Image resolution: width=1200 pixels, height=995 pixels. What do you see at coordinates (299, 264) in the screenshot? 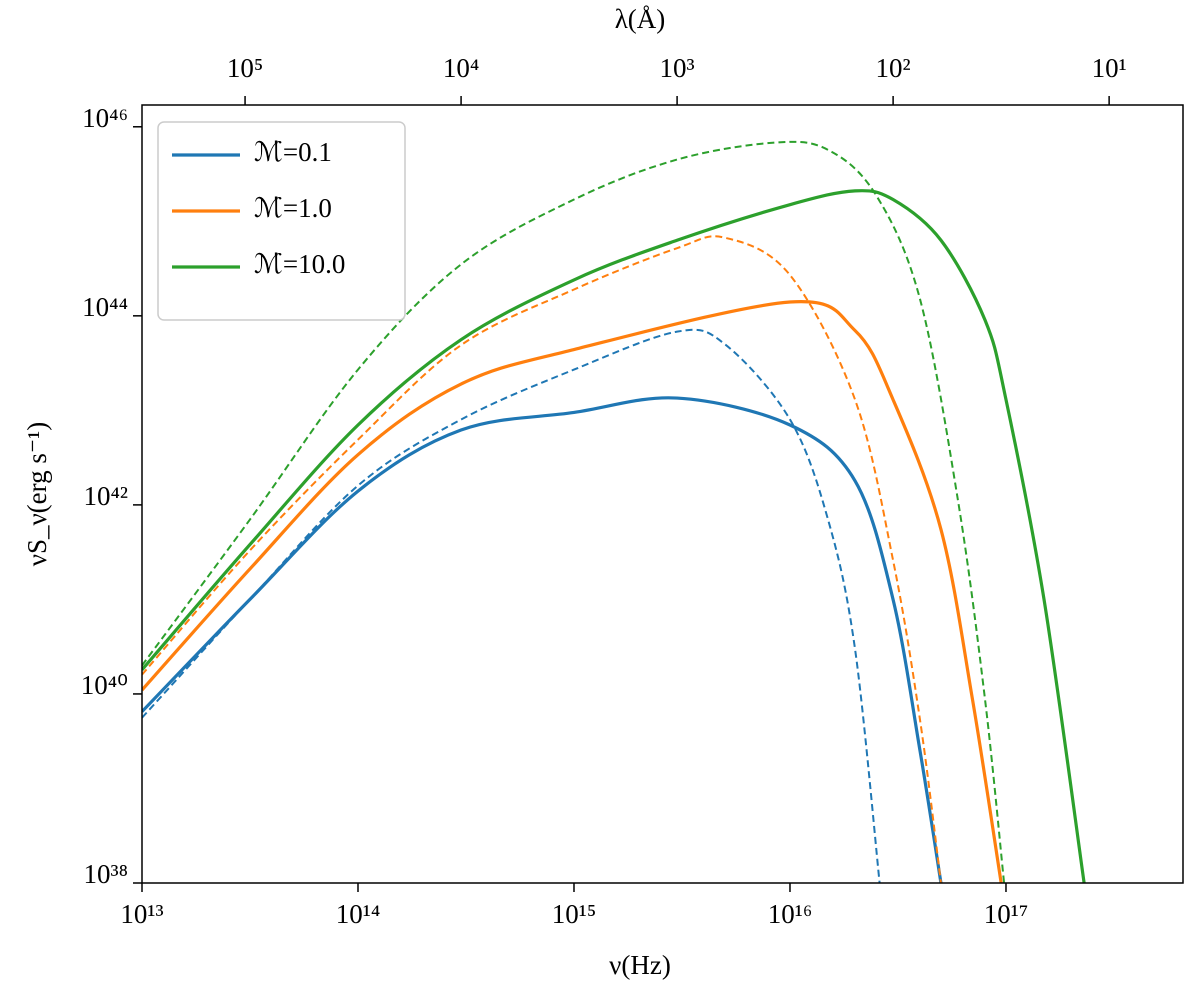
I see `legend-label: ℳ̇=10.0` at bounding box center [299, 264].